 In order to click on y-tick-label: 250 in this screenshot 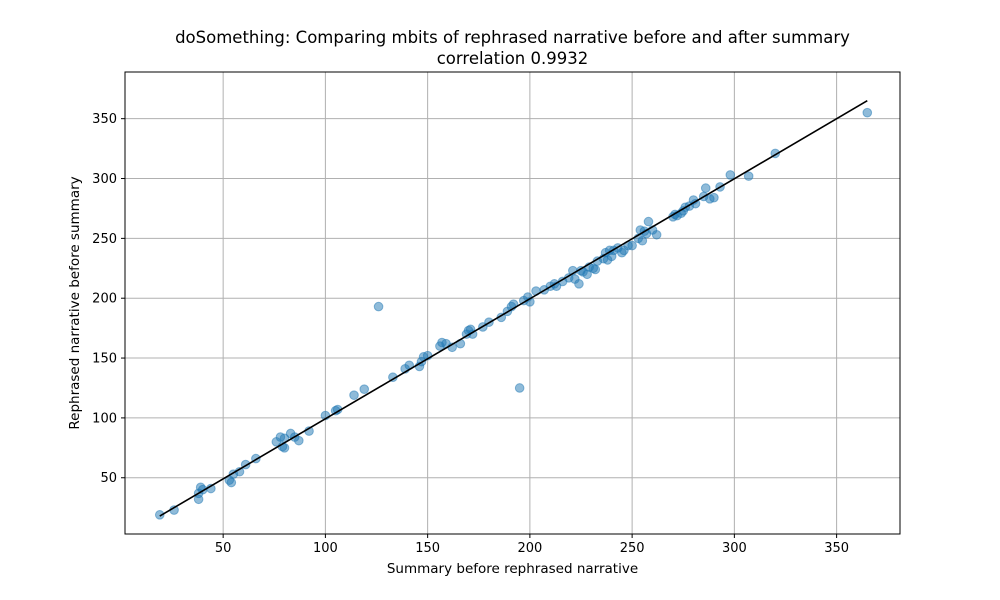, I will do `click(104, 239)`.